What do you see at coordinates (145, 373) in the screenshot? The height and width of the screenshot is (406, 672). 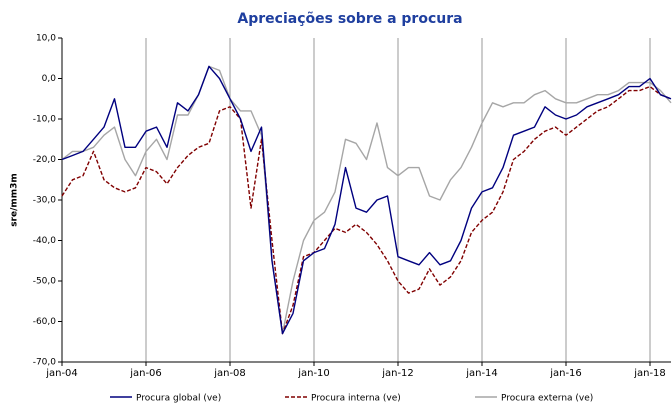 I see `x-tick-label: jan-06` at bounding box center [145, 373].